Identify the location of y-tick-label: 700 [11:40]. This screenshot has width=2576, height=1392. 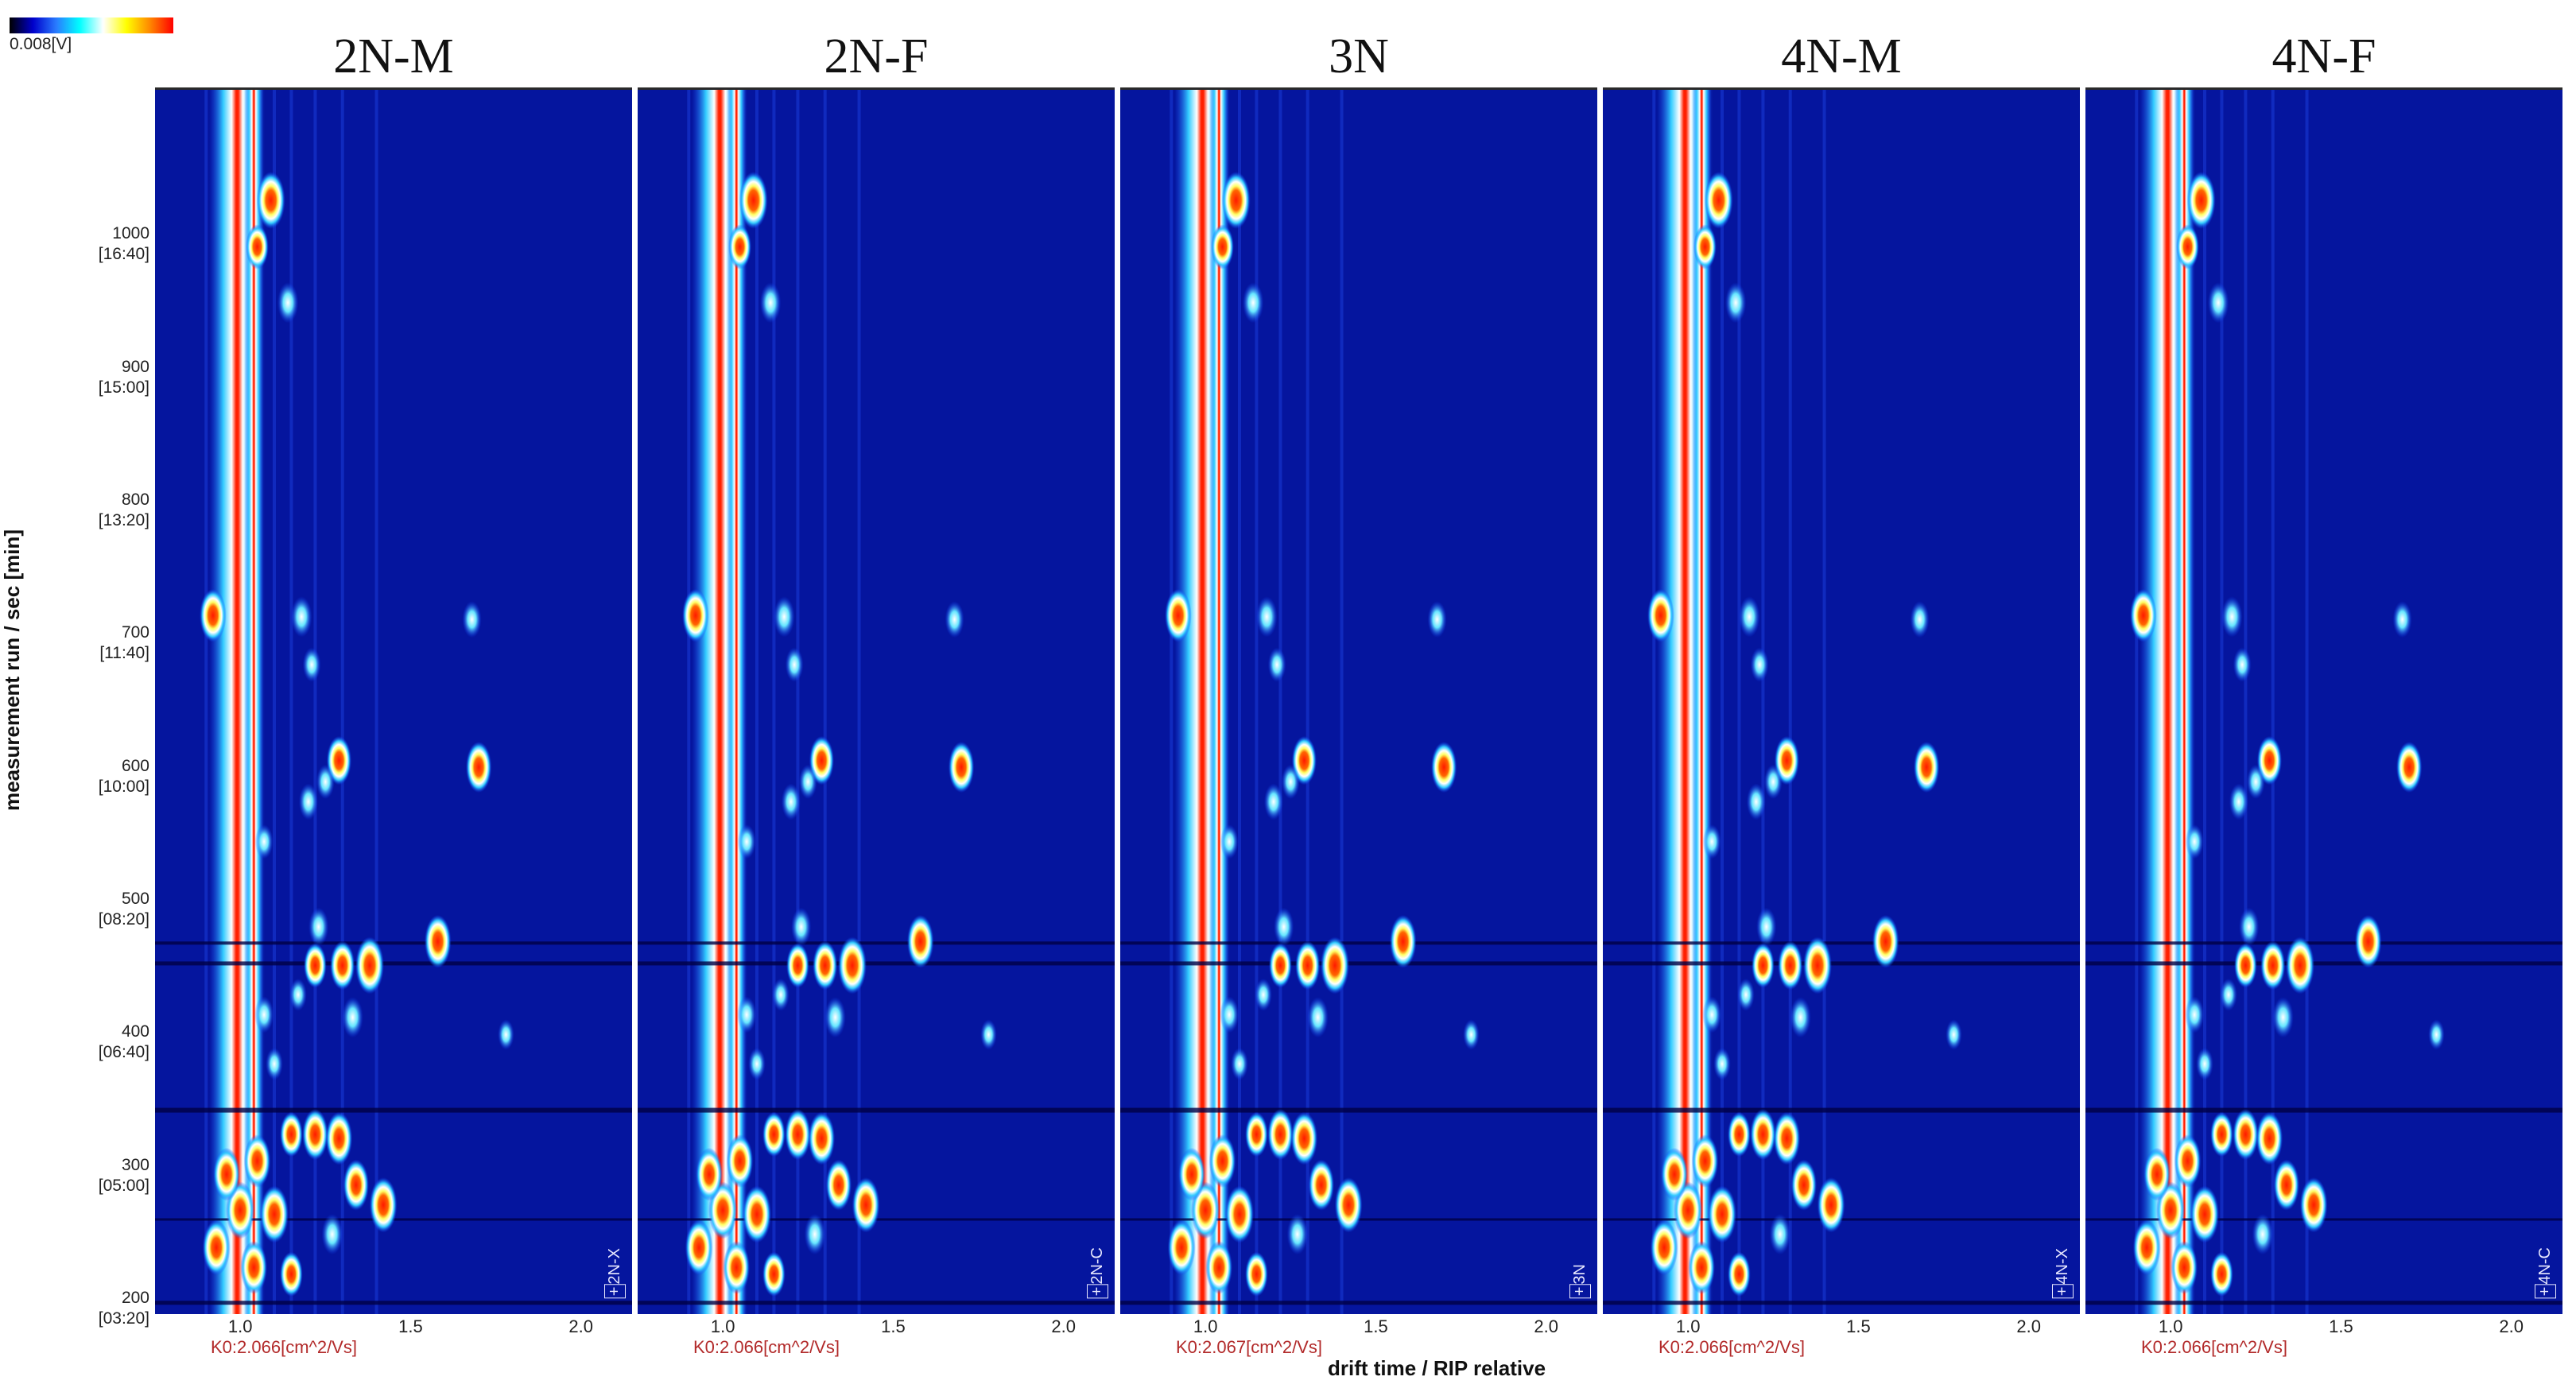
(121, 643).